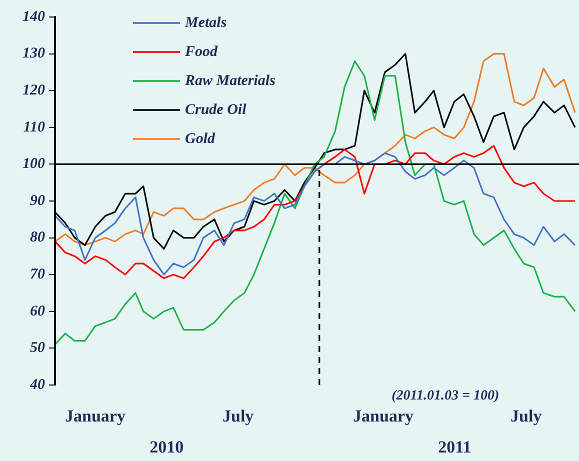  What do you see at coordinates (34, 164) in the screenshot?
I see `y-tick-label: 100` at bounding box center [34, 164].